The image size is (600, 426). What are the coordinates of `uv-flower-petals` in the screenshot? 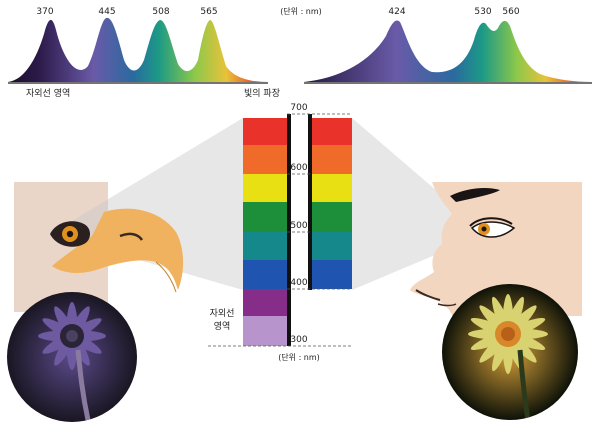 It's located at (72, 361).